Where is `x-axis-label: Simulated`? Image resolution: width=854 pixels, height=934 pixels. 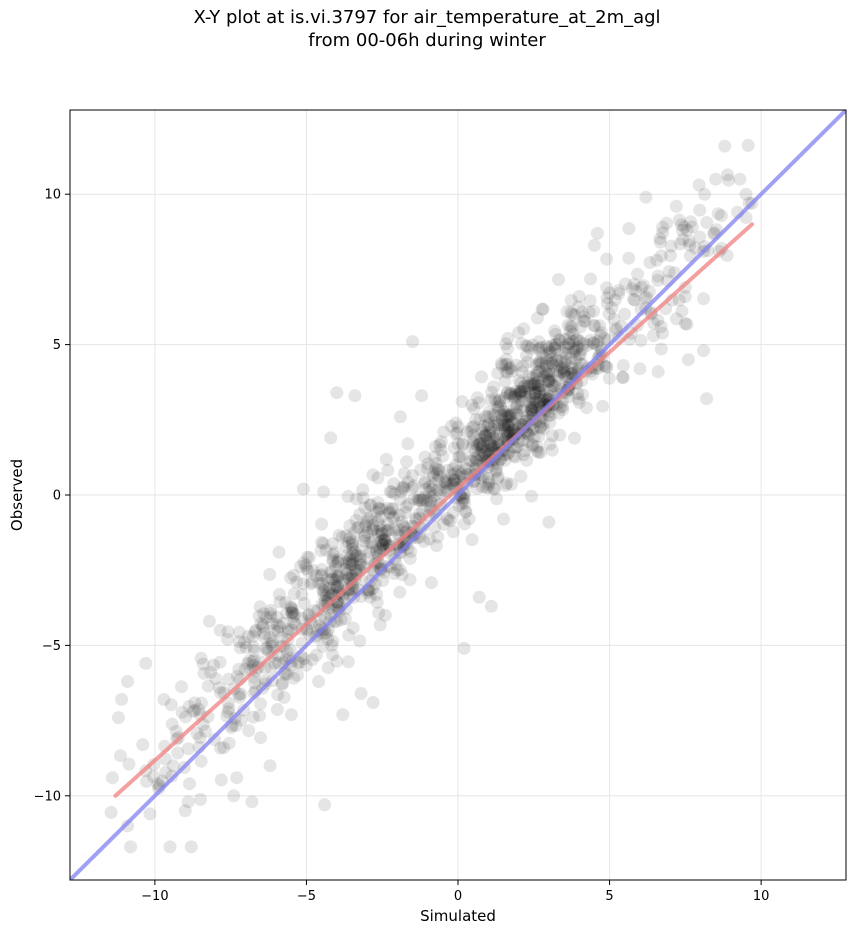 x-axis-label: Simulated is located at coordinates (458, 916).